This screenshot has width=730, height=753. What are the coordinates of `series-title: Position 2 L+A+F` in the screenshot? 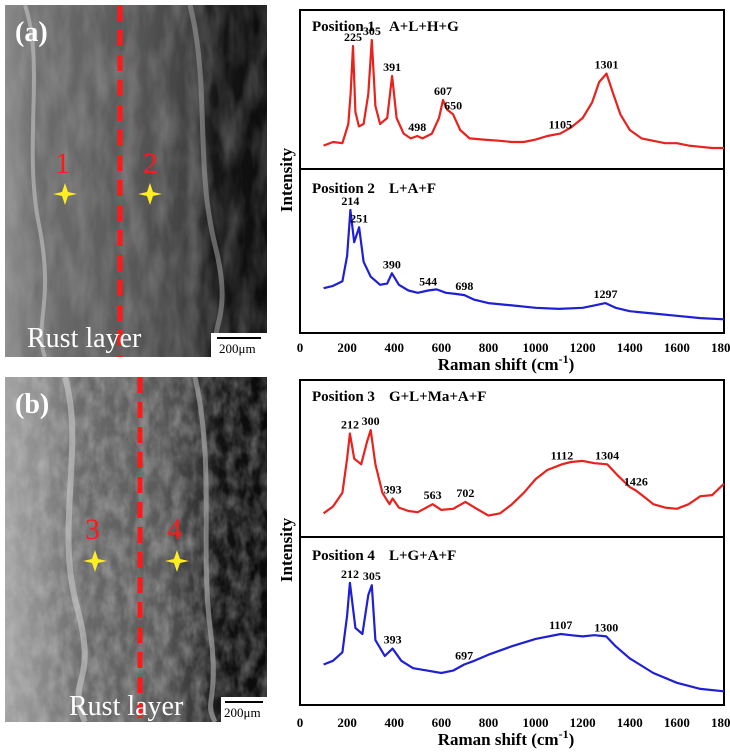 It's located at (374, 189).